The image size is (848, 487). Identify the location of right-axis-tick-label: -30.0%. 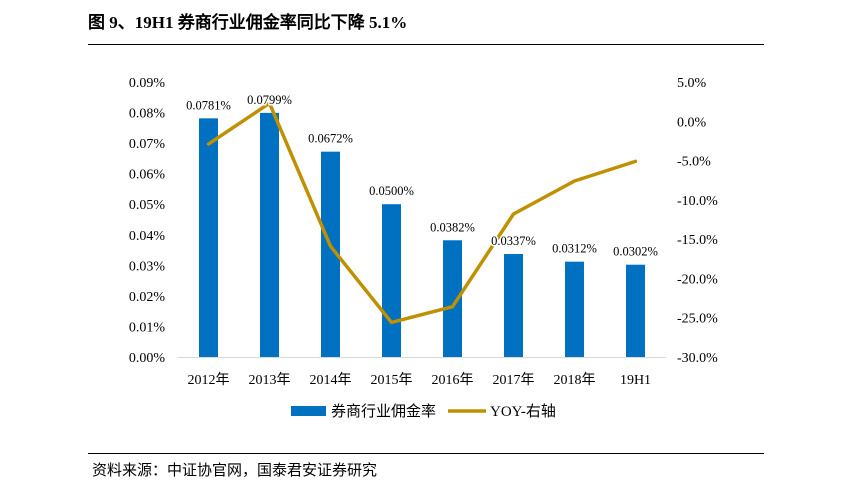
(697, 358).